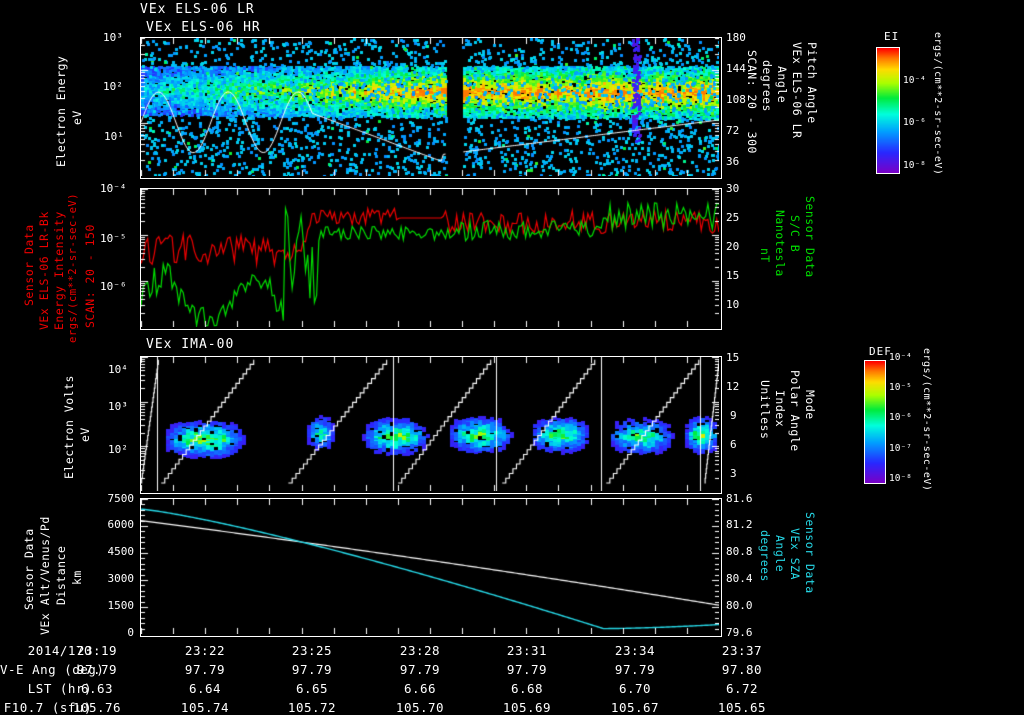 The height and width of the screenshot is (715, 1024). What do you see at coordinates (61, 111) in the screenshot?
I see `panel1-left-axis-label: Electron Energy` at bounding box center [61, 111].